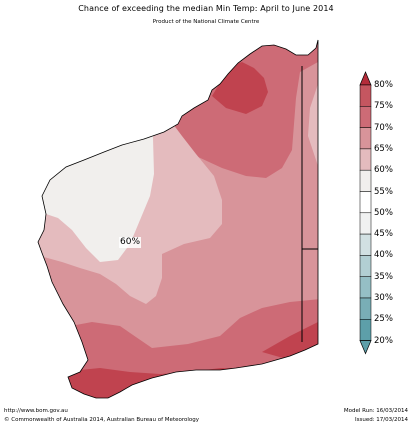  What do you see at coordinates (383, 319) in the screenshot?
I see `legend-label: 25%` at bounding box center [383, 319].